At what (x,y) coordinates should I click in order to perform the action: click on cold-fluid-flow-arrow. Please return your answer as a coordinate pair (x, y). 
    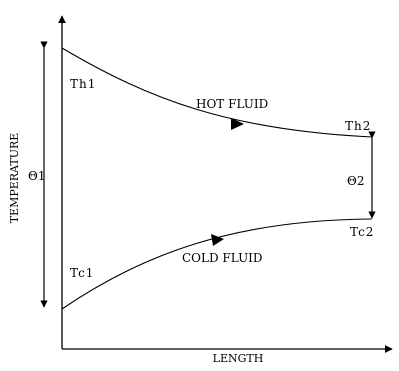
    Looking at the image, I should click on (217, 240).